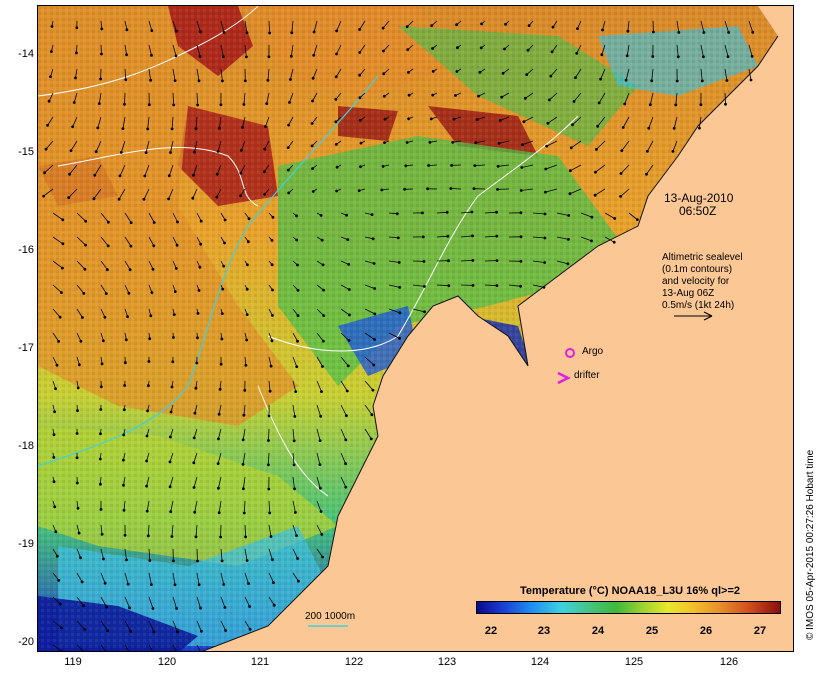 This screenshot has height=680, width=820. What do you see at coordinates (26, 544) in the screenshot?
I see `lat-tick-label: -19` at bounding box center [26, 544].